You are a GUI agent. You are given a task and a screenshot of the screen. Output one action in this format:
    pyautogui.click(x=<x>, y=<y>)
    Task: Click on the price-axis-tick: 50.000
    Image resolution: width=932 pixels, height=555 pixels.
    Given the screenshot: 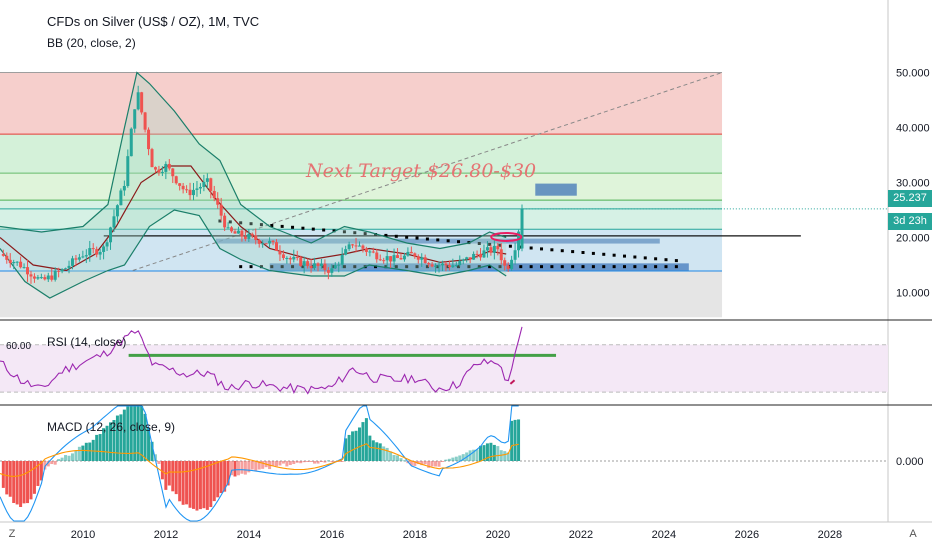 What is the action you would take?
    pyautogui.click(x=913, y=74)
    